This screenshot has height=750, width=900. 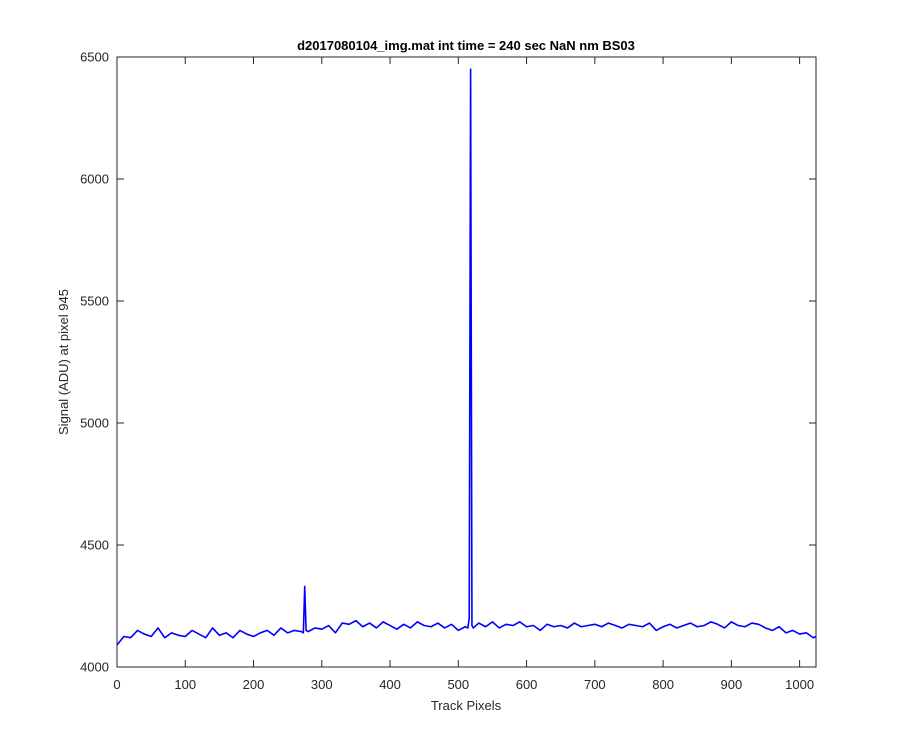 I want to click on x-tick-label: 1000, so click(x=799, y=684).